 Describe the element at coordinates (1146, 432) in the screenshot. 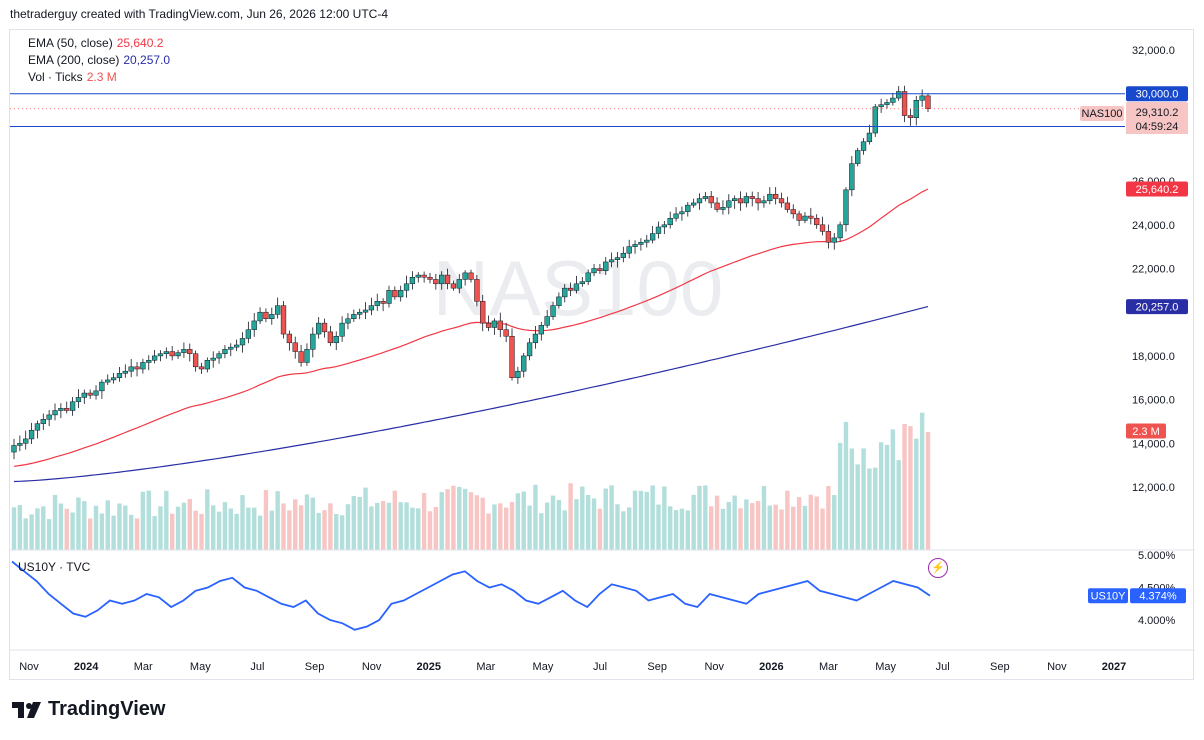

I see `tag-volume: 2.3 M` at that location.